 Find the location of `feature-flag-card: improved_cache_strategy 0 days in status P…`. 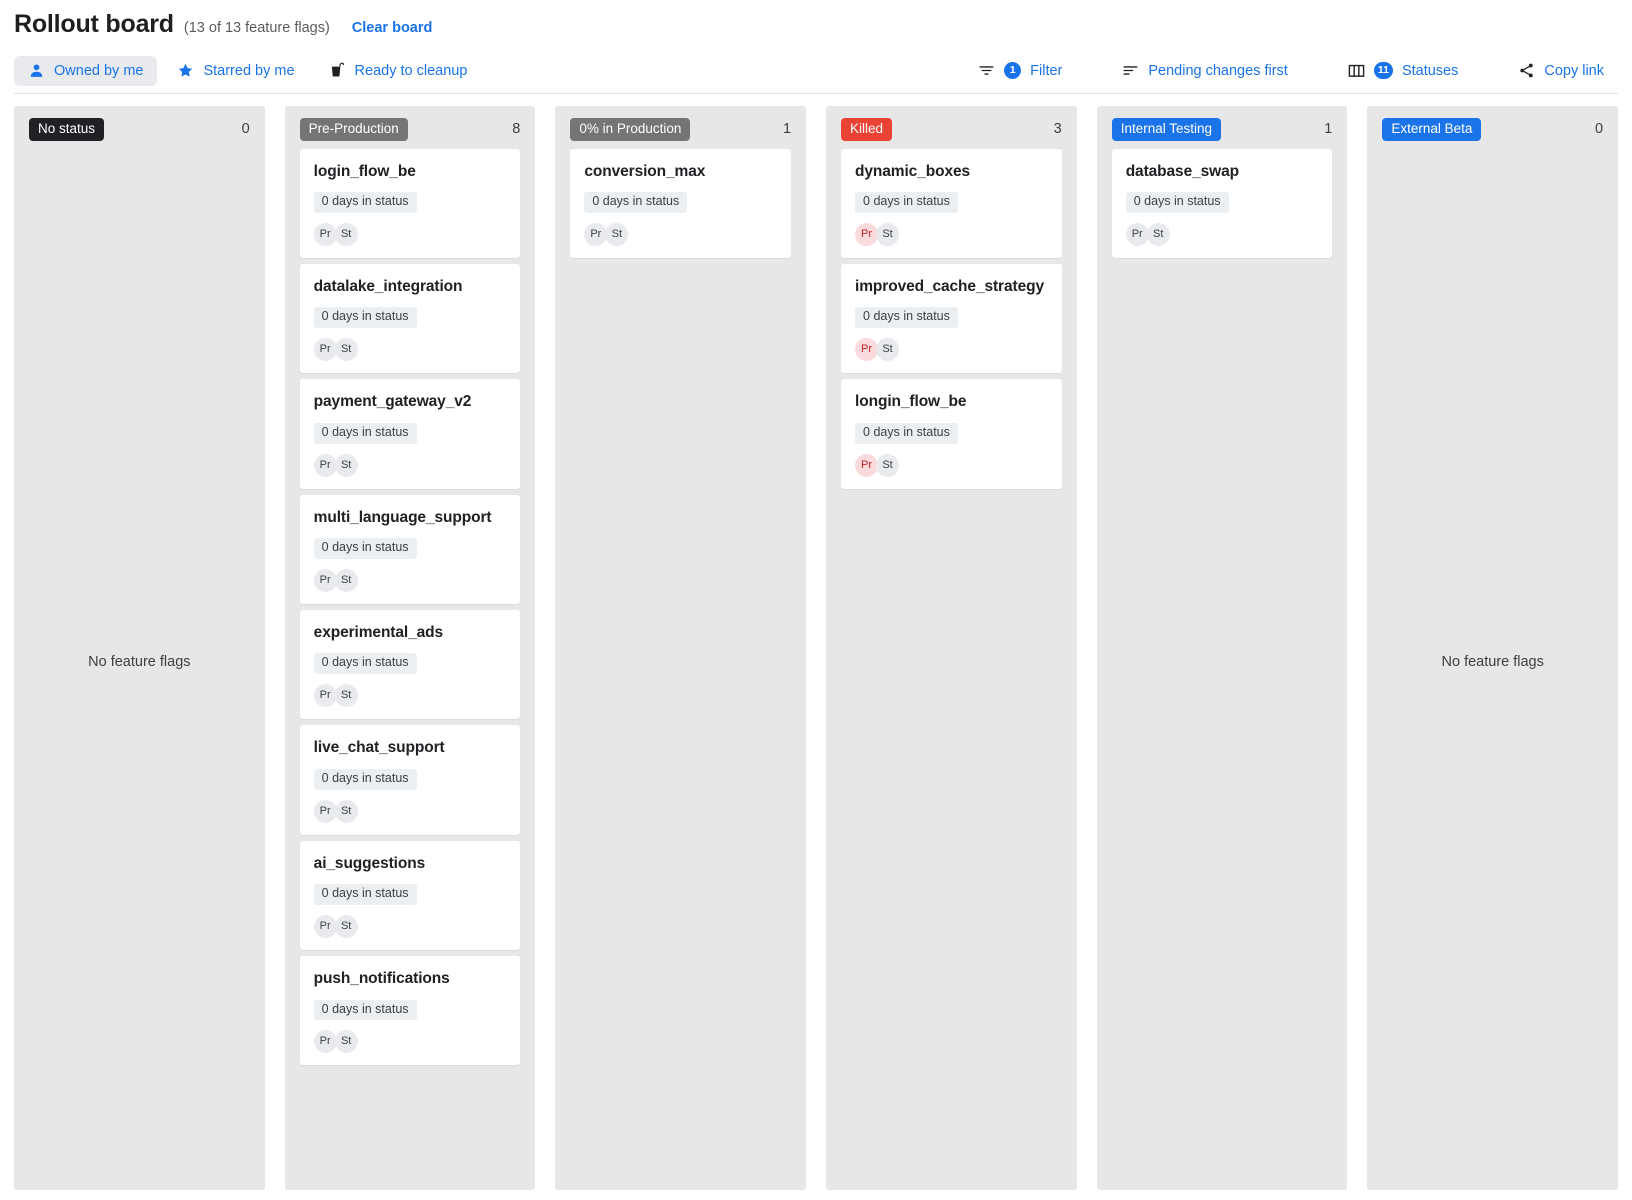

feature-flag-card: improved_cache_strategy 0 days in status P… is located at coordinates (951, 318).